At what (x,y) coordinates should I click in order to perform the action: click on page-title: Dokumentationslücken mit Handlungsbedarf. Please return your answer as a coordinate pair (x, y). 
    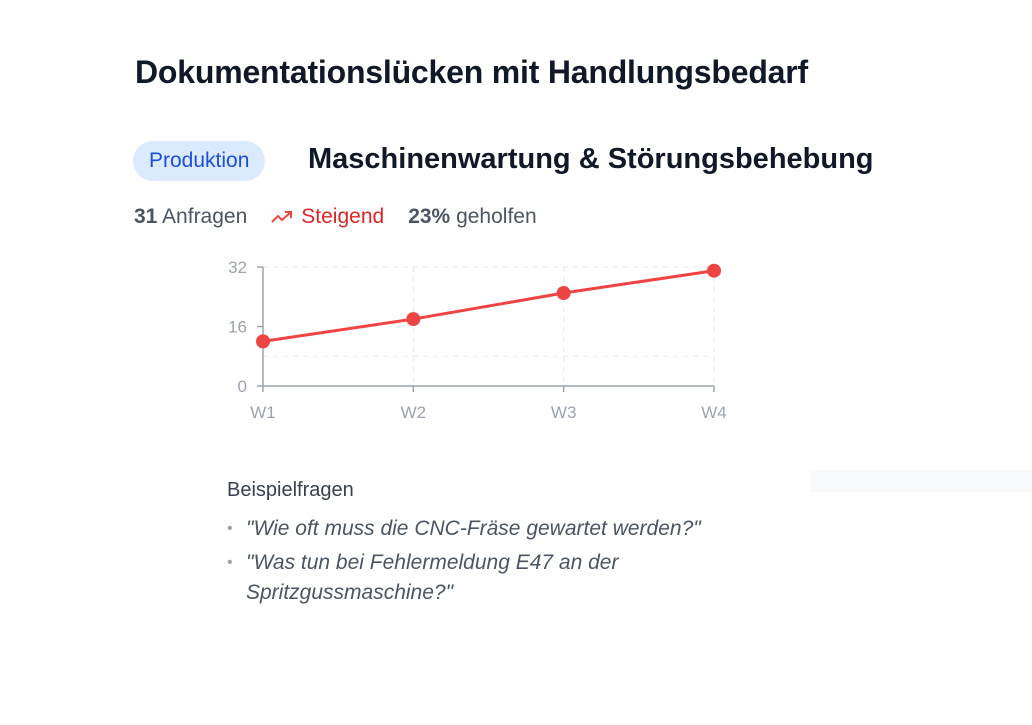
    Looking at the image, I should click on (471, 72).